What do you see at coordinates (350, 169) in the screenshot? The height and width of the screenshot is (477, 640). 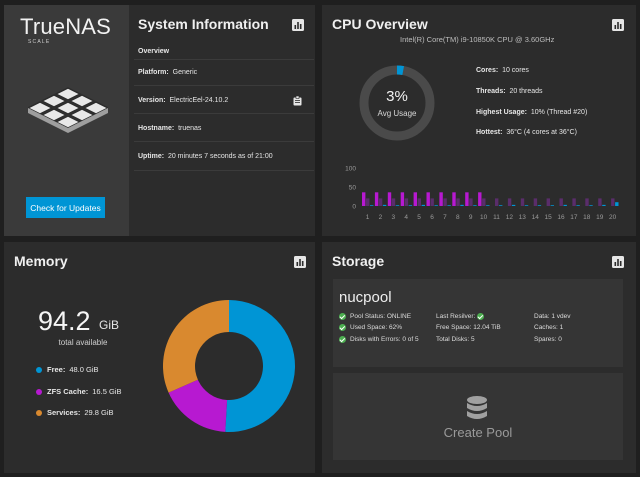 I see `y-tick-label: 100` at bounding box center [350, 169].